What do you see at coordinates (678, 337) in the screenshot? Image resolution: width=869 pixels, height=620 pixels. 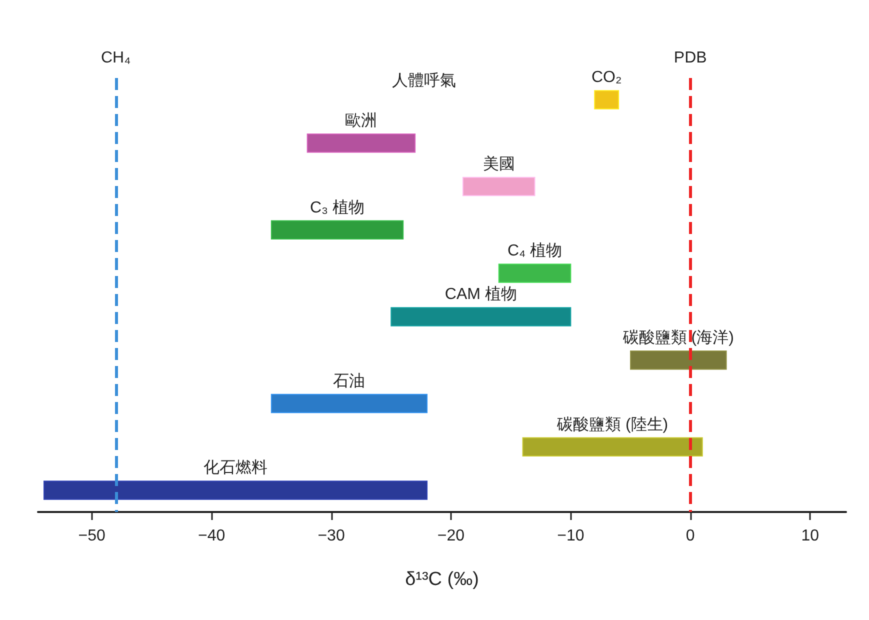 I see `y-tick-label: 碳酸鹽類 (海洋)` at bounding box center [678, 337].